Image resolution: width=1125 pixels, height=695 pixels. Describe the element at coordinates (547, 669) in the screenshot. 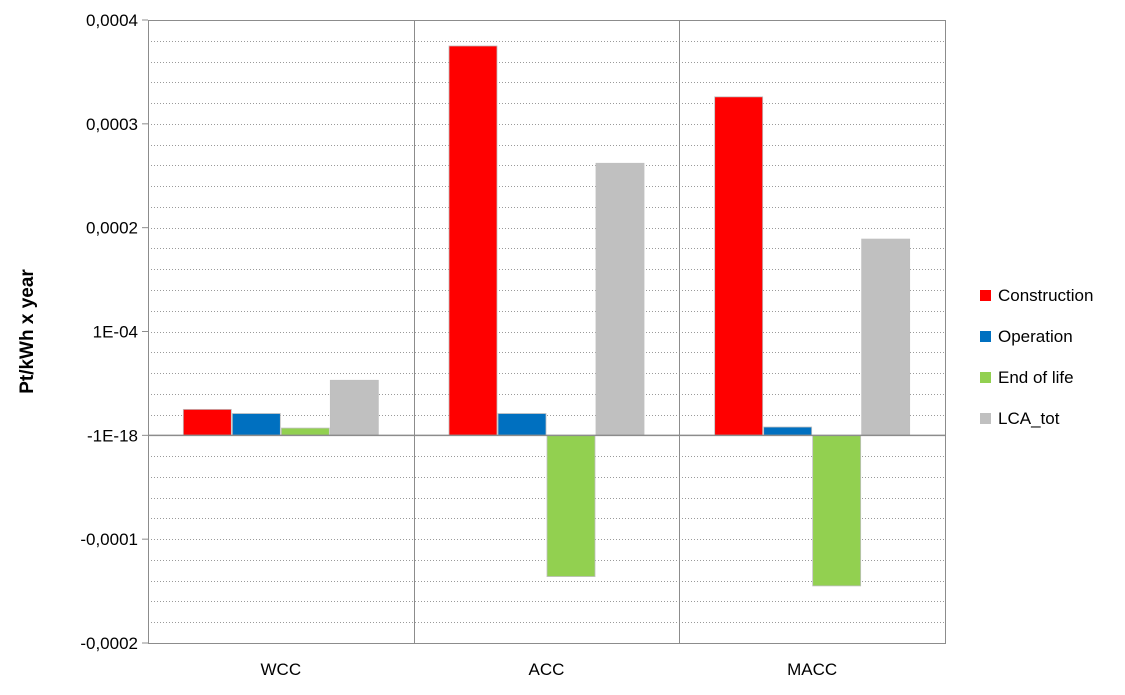

I see `x-tick-label: ACC` at that location.